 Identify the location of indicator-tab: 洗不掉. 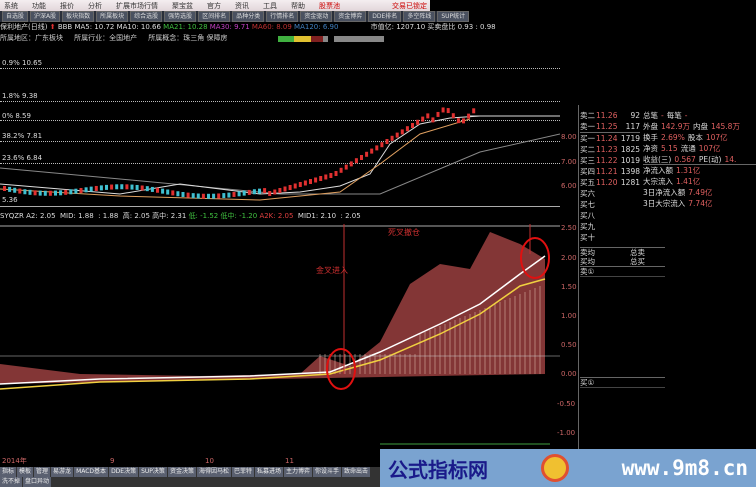
(11, 482).